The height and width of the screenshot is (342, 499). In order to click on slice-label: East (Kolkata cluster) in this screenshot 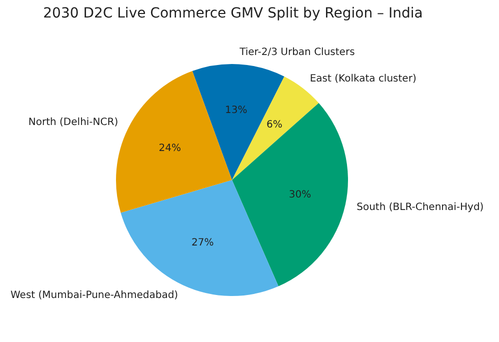, I will do `click(363, 79)`.